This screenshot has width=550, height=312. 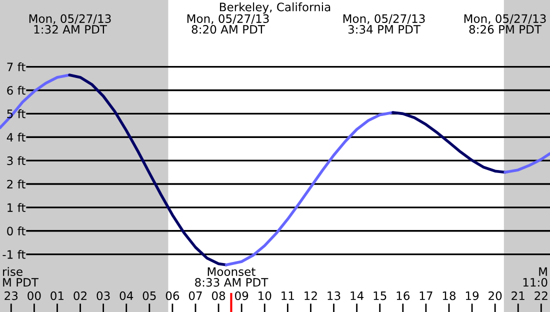 I want to click on y-tick-label: 4 ft, so click(x=16, y=137).